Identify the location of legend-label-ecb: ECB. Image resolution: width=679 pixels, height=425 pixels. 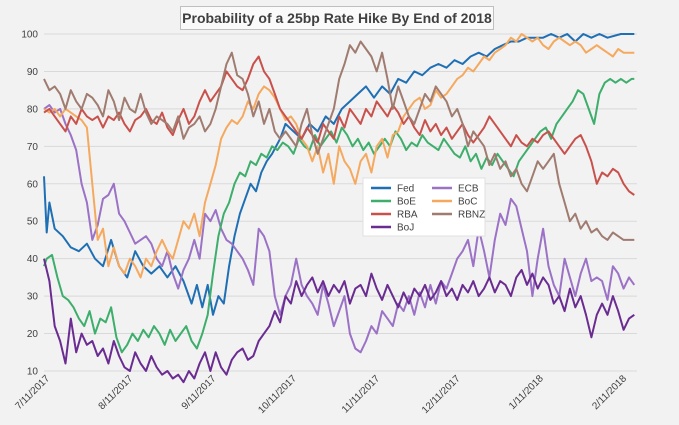
(468, 189).